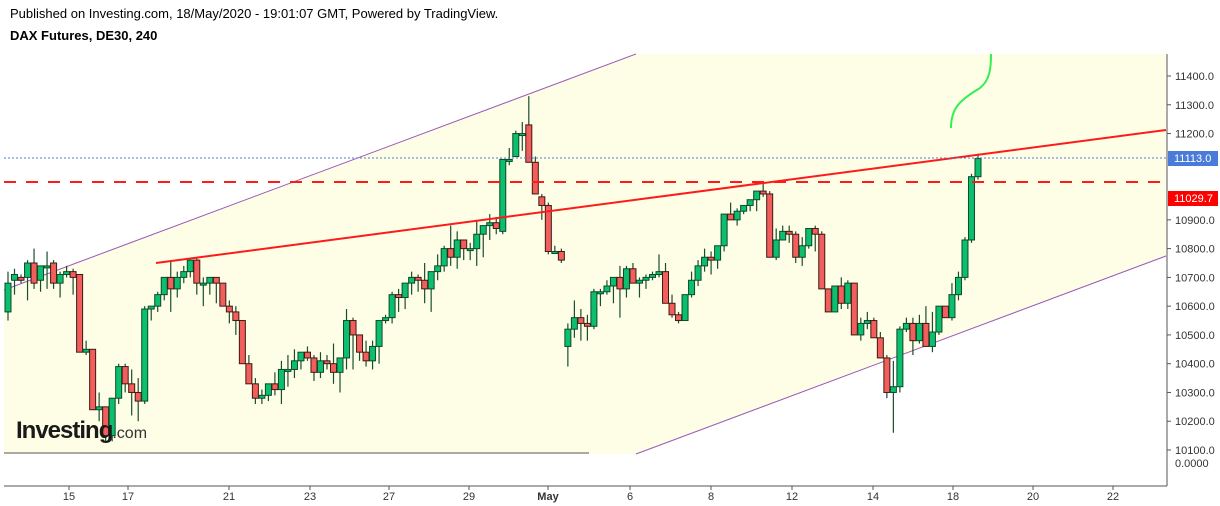 This screenshot has width=1220, height=506. What do you see at coordinates (1195, 221) in the screenshot?
I see `svg-text: 10900.0` at bounding box center [1195, 221].